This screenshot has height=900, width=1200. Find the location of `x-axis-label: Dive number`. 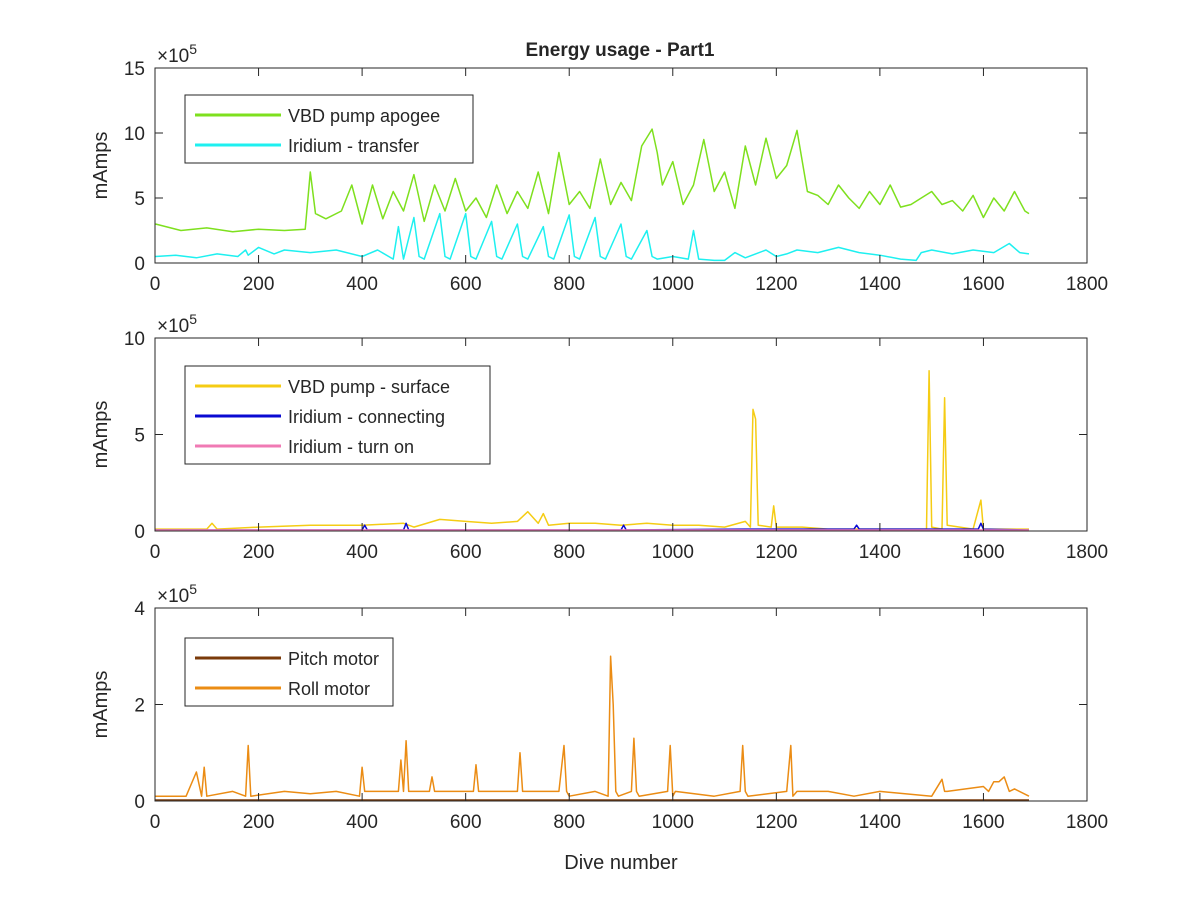

x-axis-label: Dive number is located at coordinates (621, 863).